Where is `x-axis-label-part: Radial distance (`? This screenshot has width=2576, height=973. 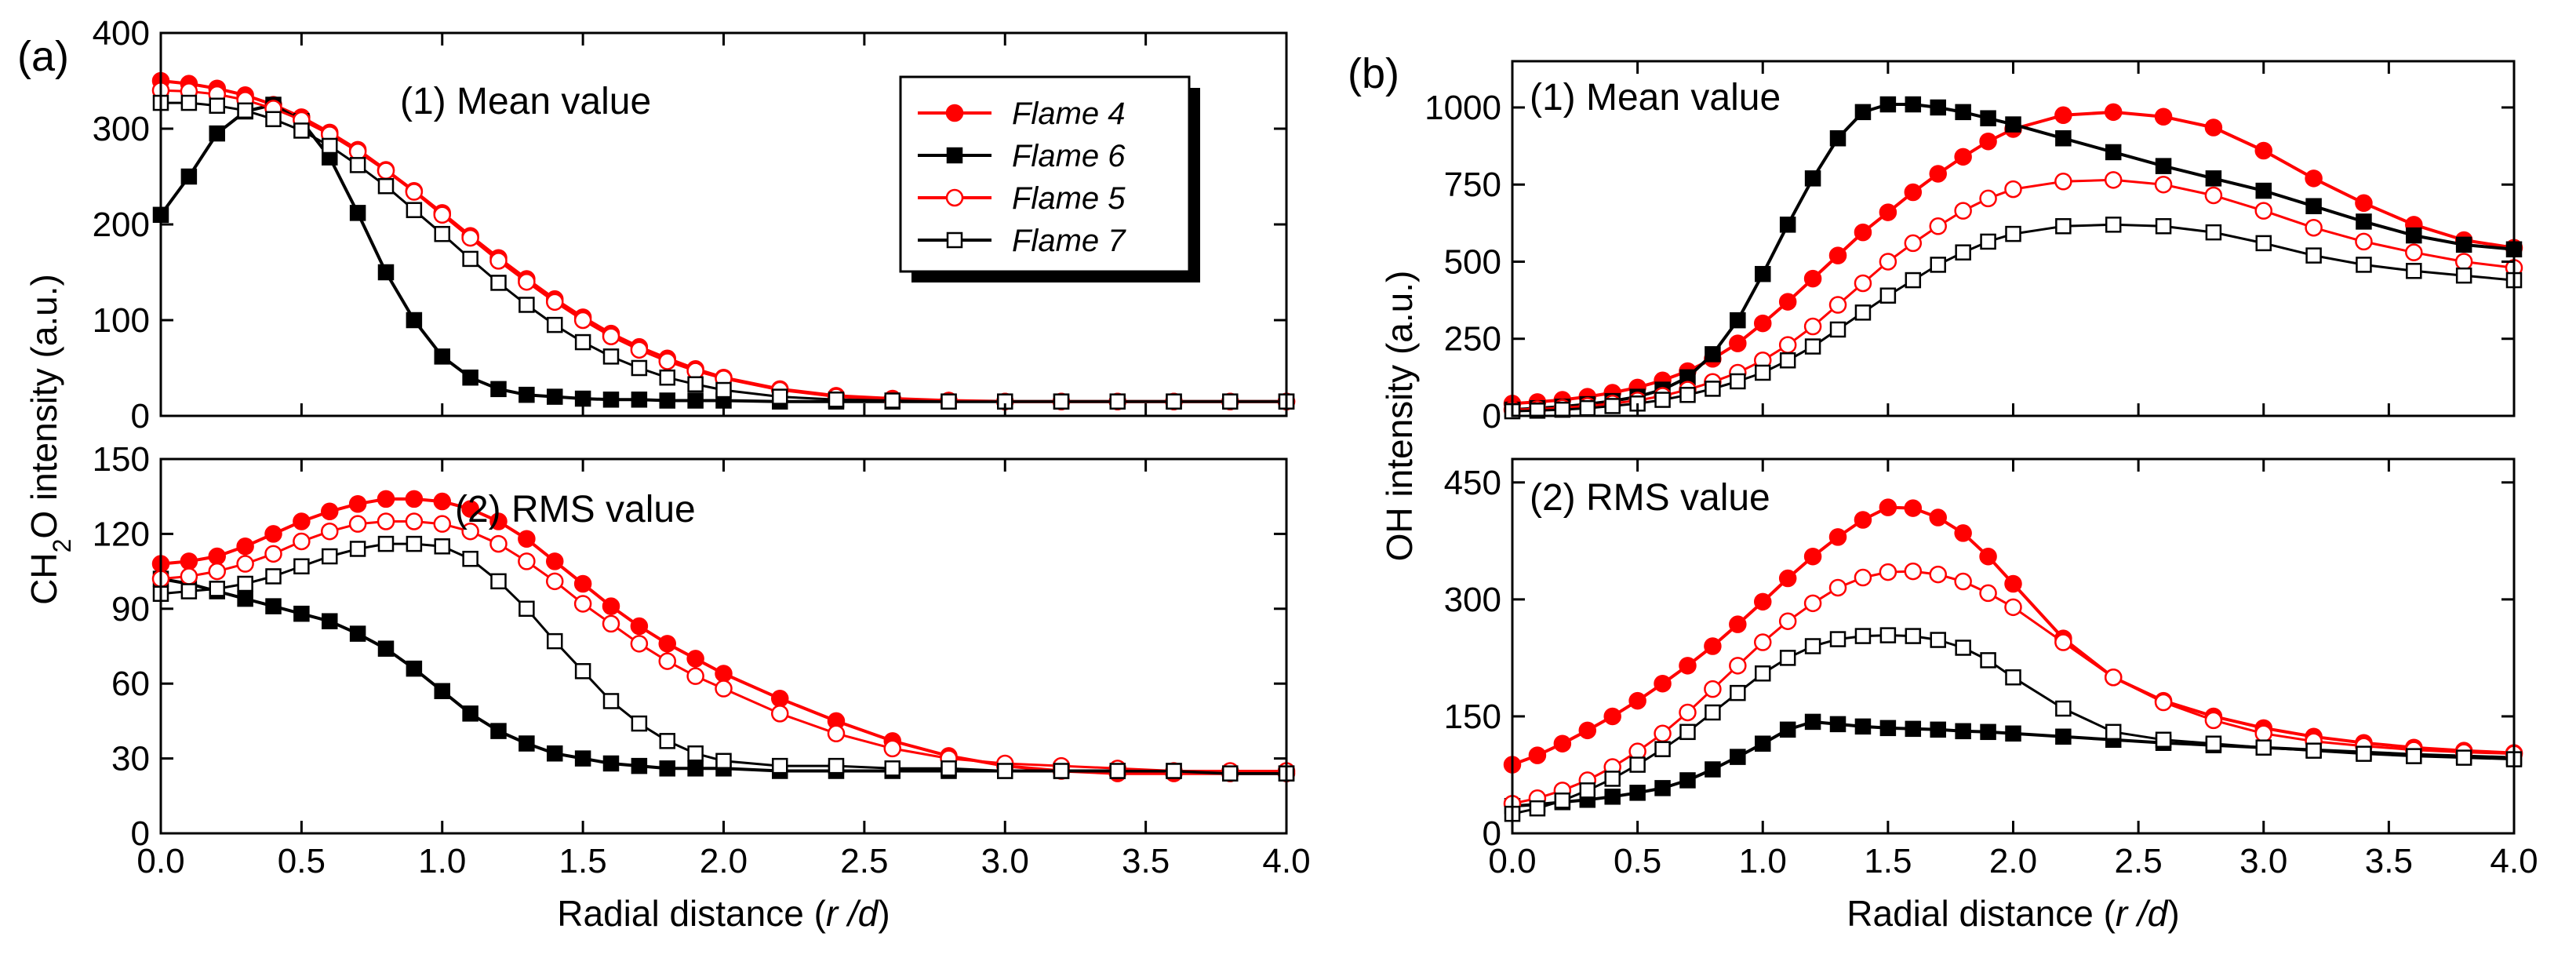
x-axis-label-part: Radial distance ( is located at coordinates (1981, 913).